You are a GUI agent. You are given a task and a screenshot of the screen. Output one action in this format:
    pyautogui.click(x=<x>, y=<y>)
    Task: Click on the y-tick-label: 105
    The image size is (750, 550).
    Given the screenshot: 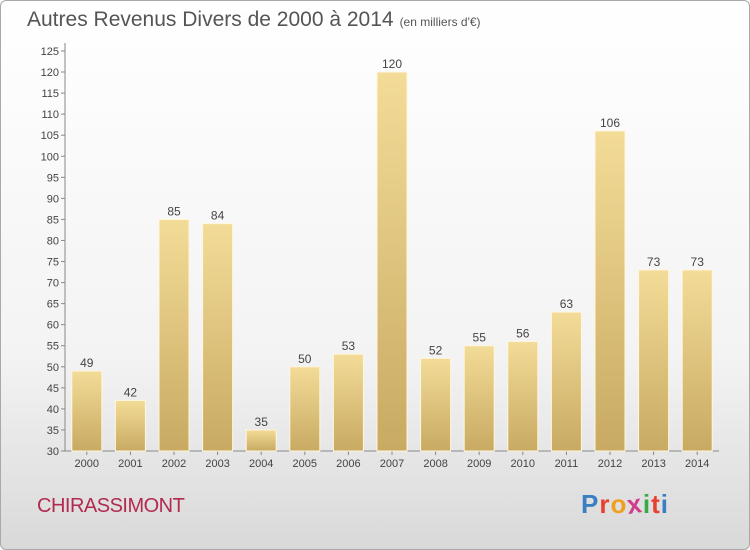 What is the action you would take?
    pyautogui.click(x=50, y=136)
    